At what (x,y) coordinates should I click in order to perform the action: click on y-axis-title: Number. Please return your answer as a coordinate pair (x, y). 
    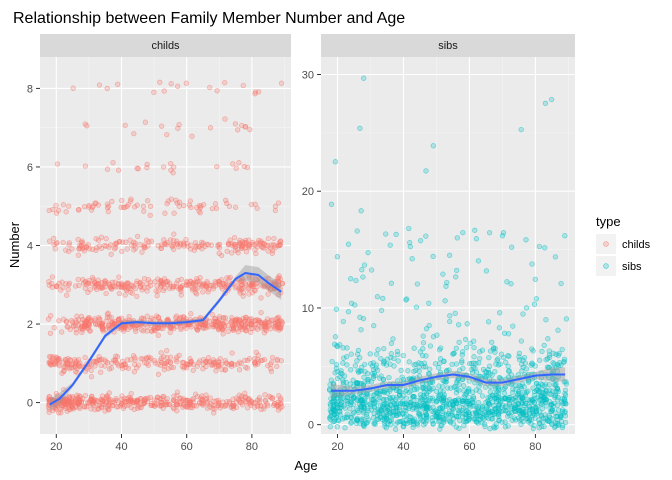
    Looking at the image, I should click on (14, 244).